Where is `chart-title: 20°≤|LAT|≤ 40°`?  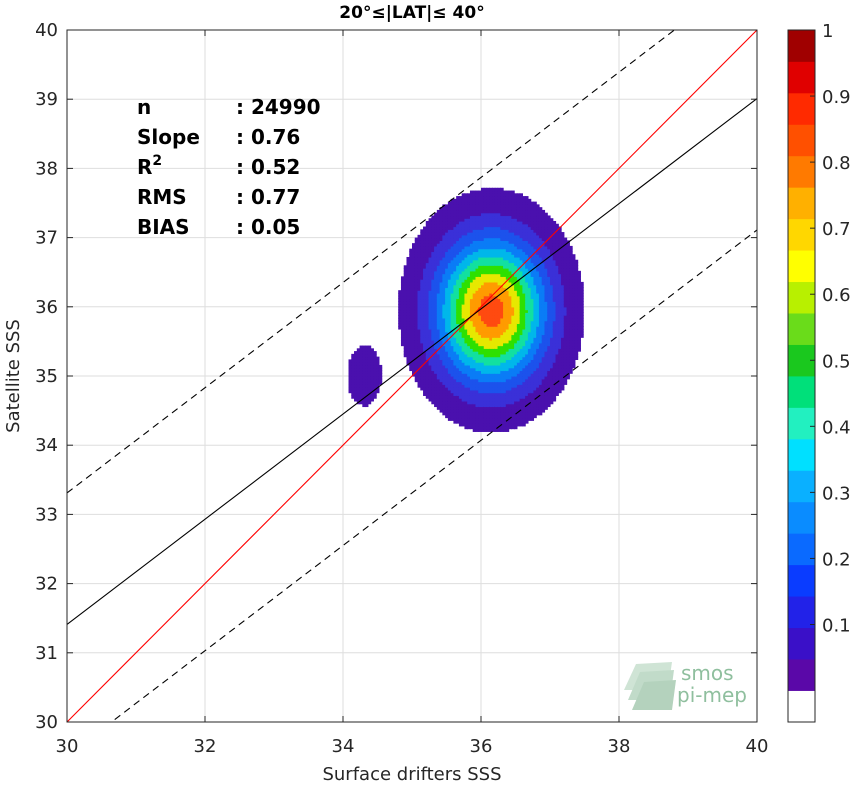 chart-title: 20°≤|LAT|≤ 40° is located at coordinates (411, 13).